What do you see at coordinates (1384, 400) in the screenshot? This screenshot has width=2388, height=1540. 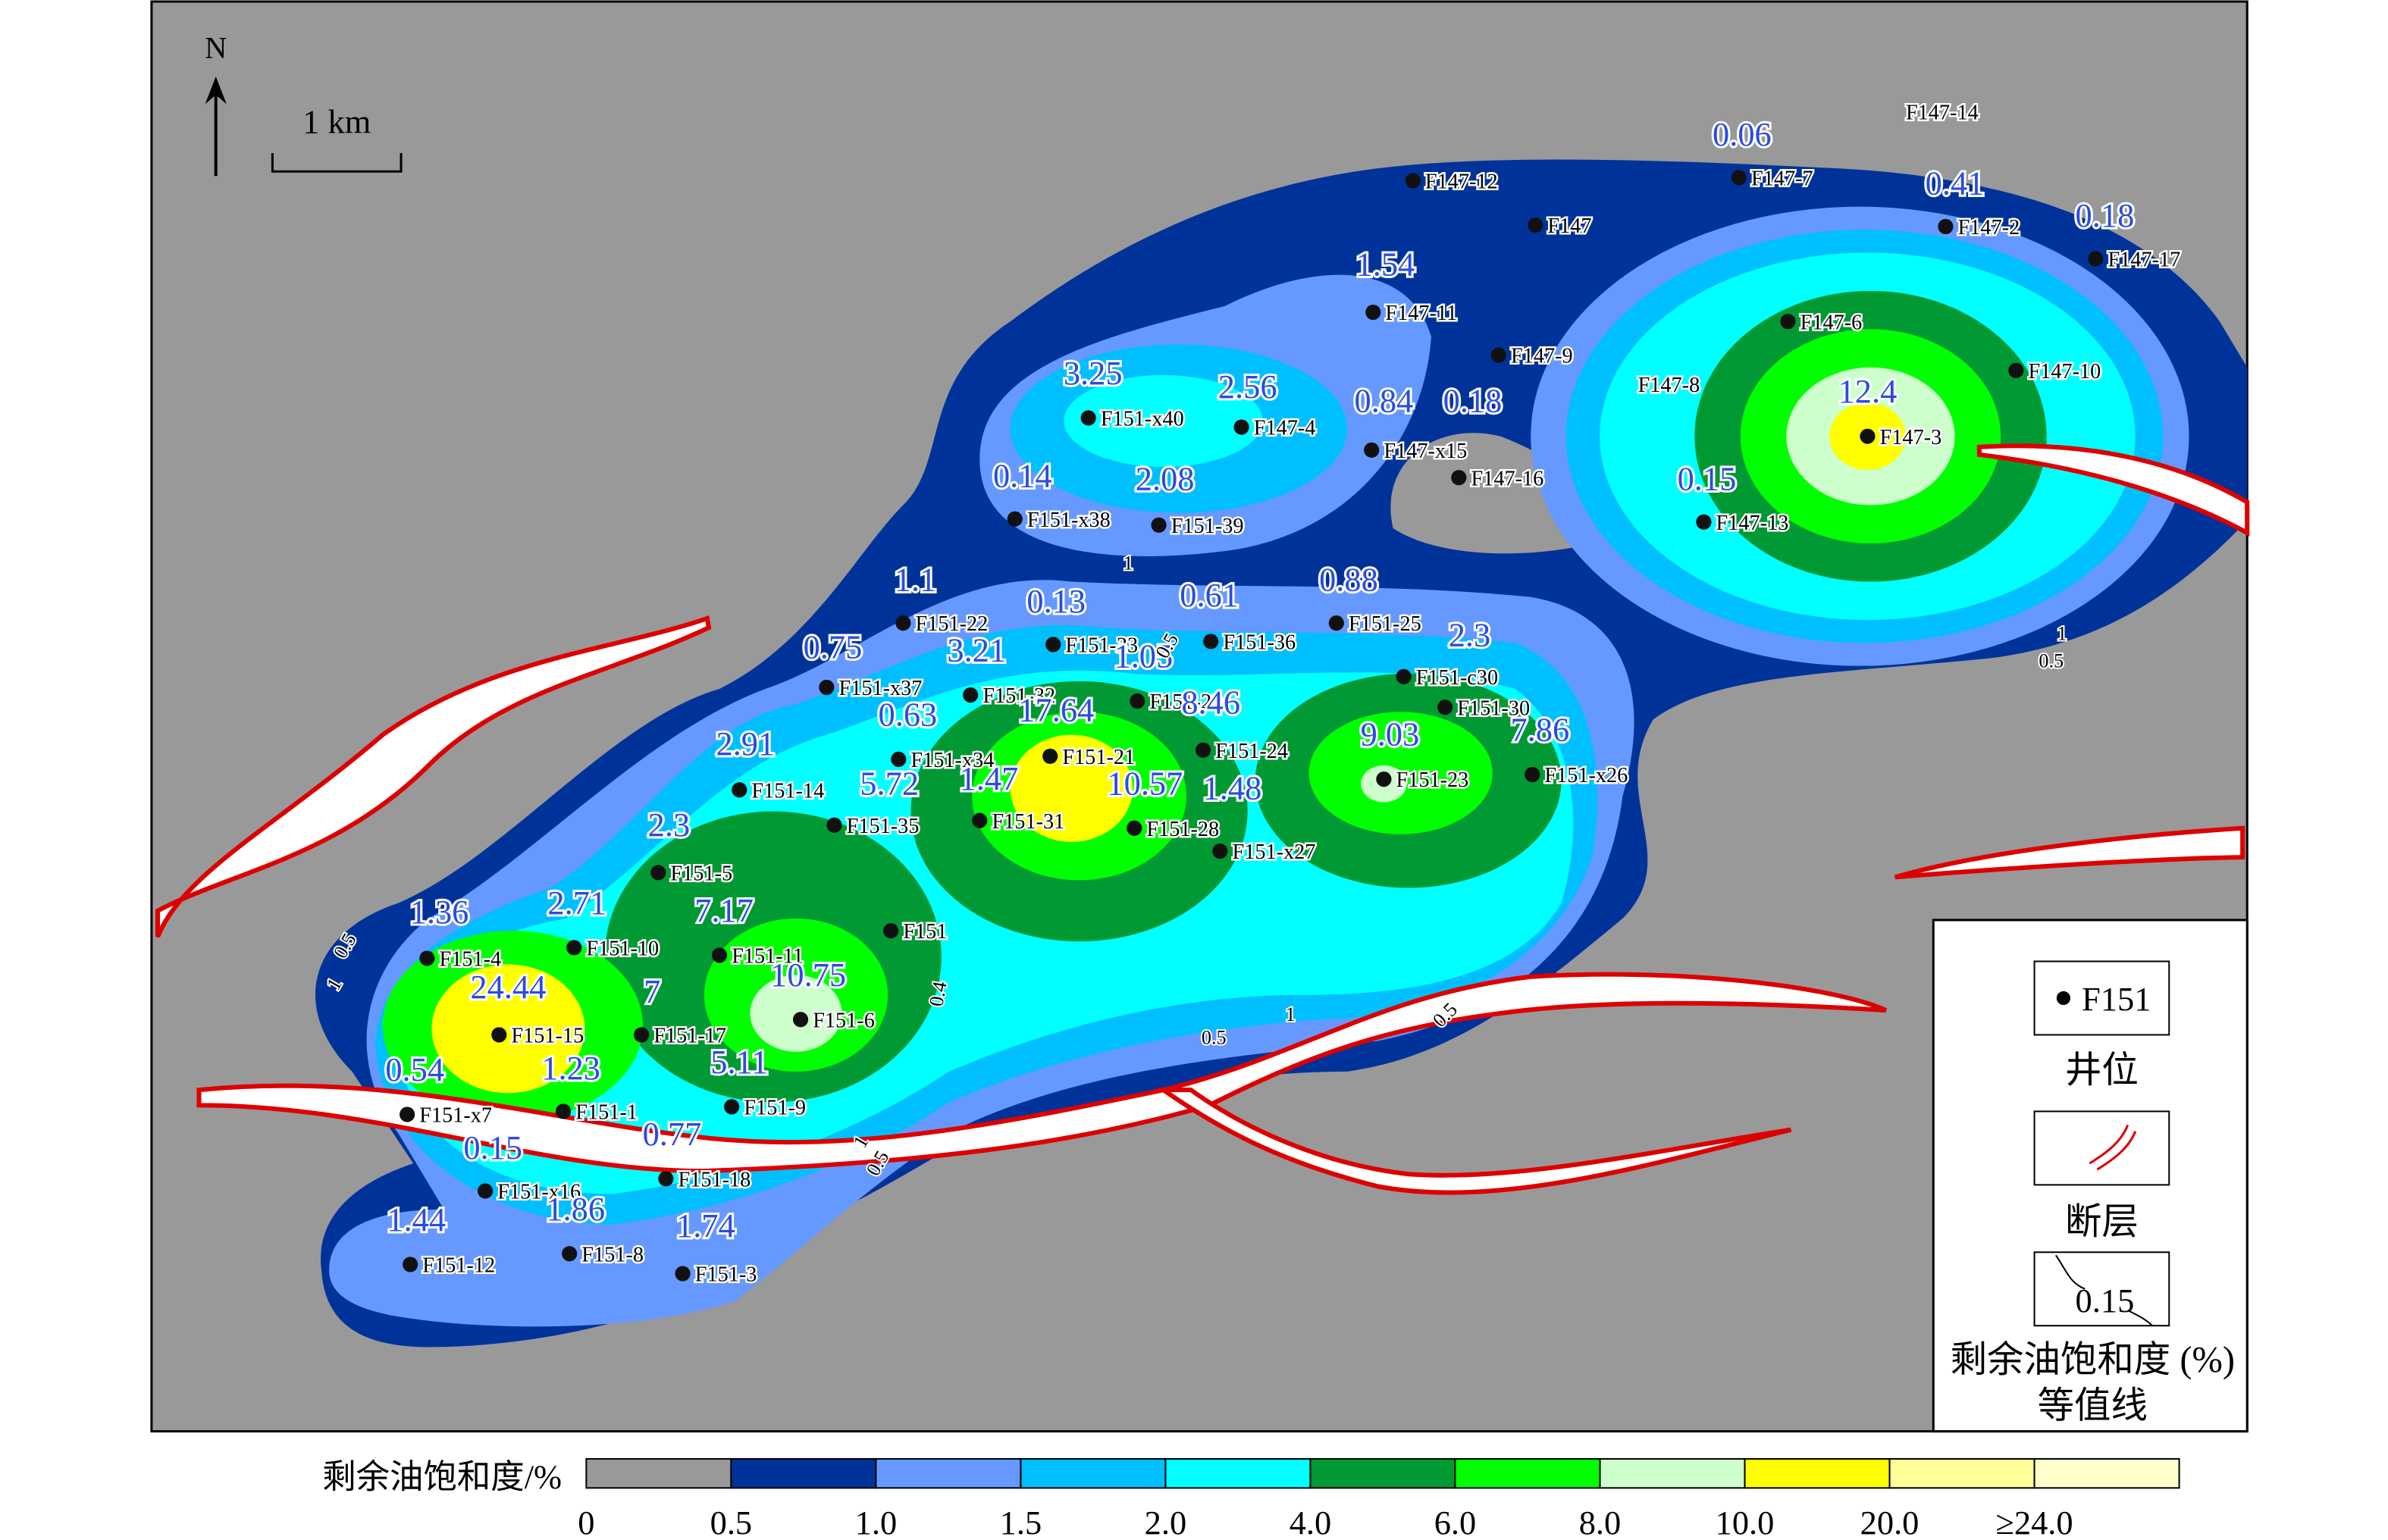 I see `well-value: 0.84` at bounding box center [1384, 400].